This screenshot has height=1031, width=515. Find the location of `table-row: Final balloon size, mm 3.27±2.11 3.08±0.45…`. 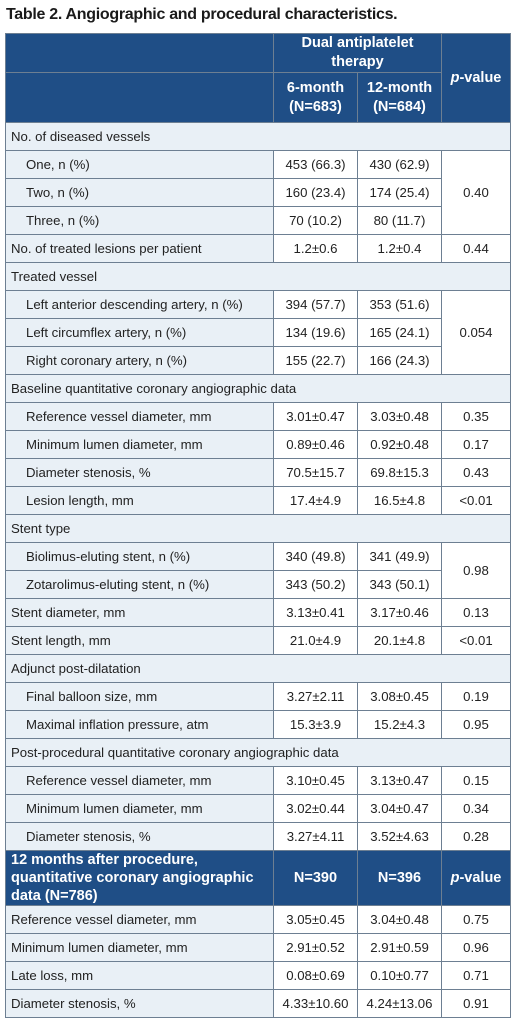

table-row: Final balloon size, mm 3.27±2.11 3.08±0.45… is located at coordinates (258, 696).